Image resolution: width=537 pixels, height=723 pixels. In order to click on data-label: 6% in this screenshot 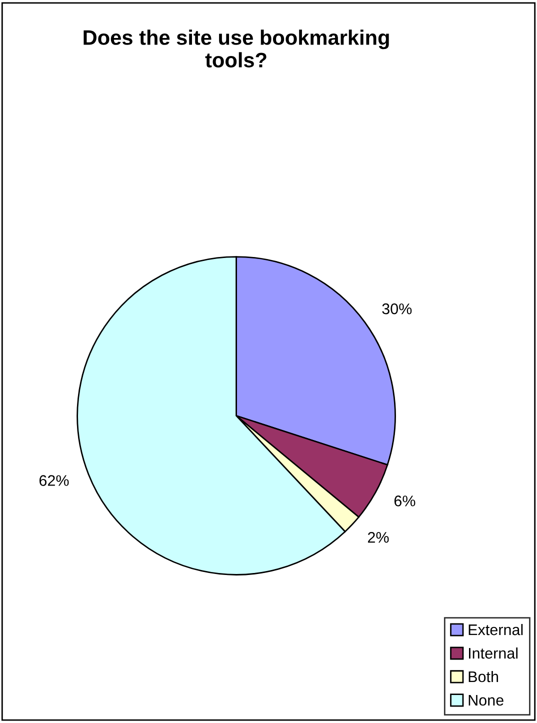, I will do `click(405, 501)`.